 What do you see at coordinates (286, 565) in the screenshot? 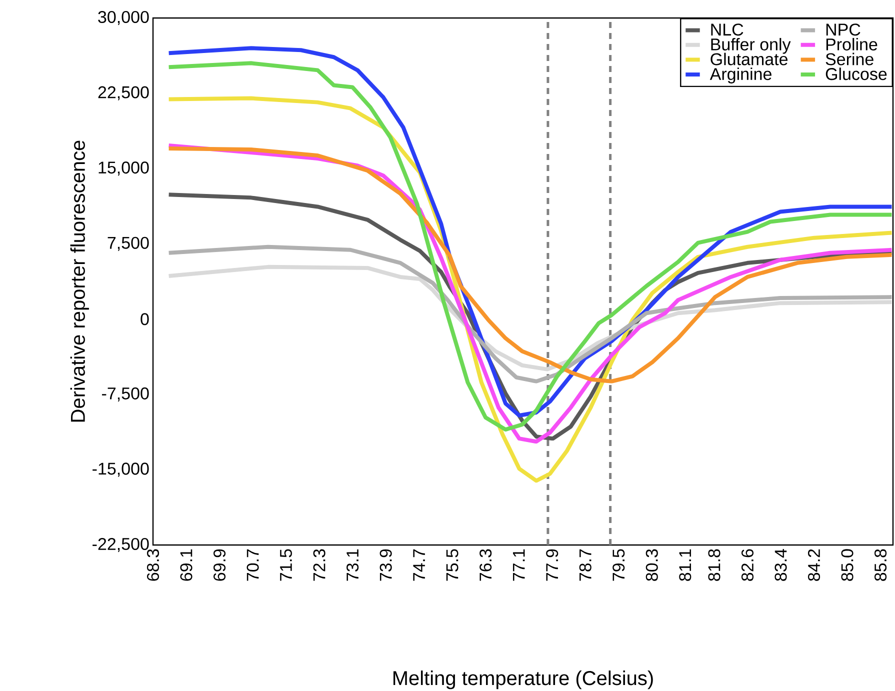
I see `x-tick-label: 71.5` at bounding box center [286, 565].